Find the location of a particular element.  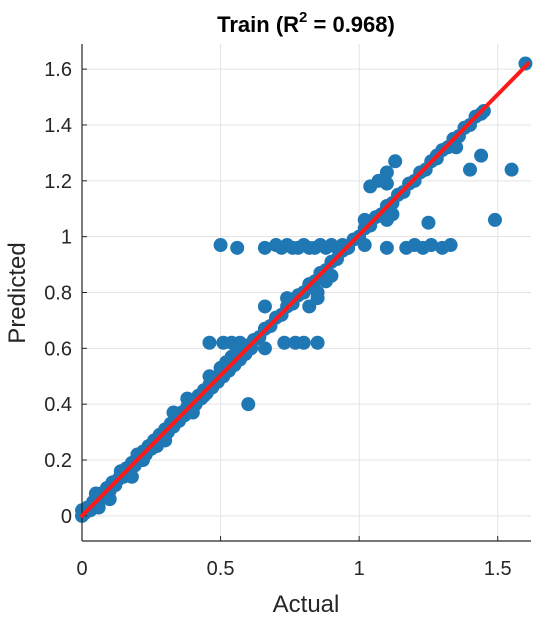

y-tick-label: 0.2 is located at coordinates (58, 461).